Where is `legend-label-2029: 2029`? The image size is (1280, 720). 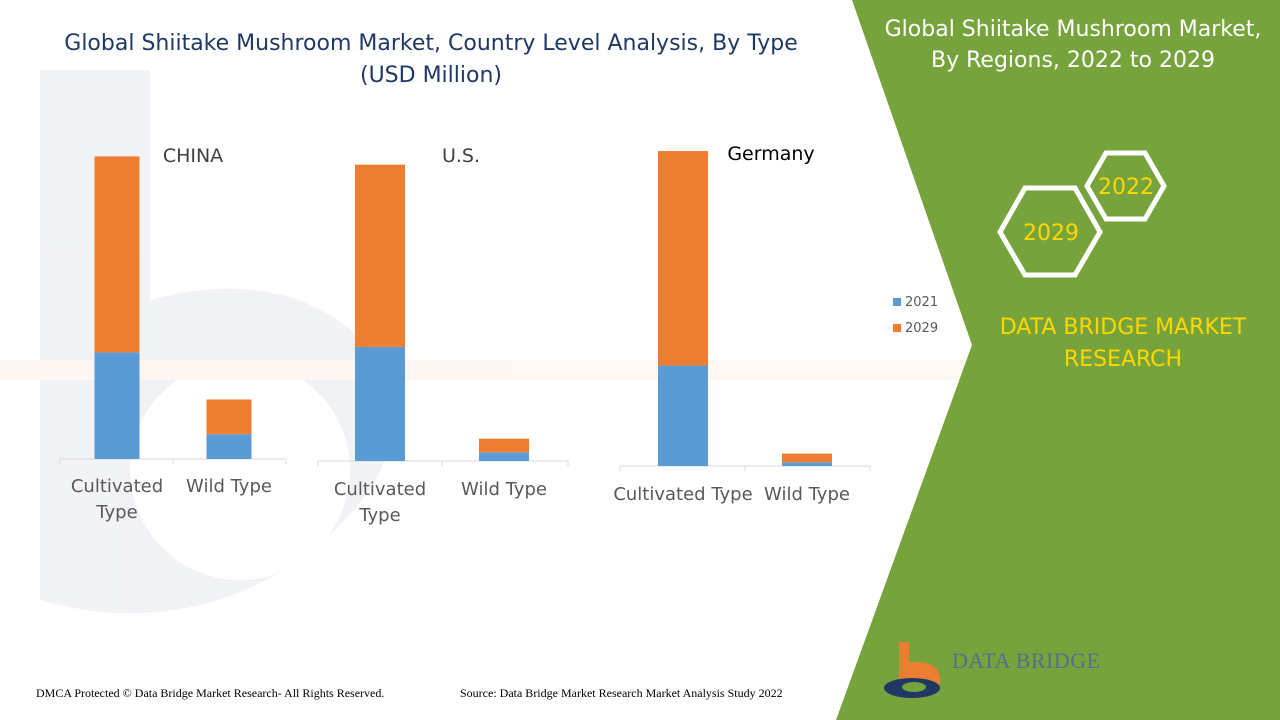 legend-label-2029: 2029 is located at coordinates (921, 328).